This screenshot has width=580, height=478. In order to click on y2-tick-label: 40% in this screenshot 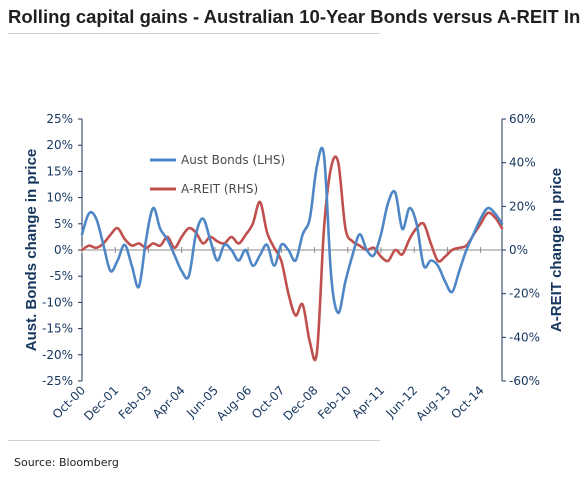, I will do `click(522, 163)`.